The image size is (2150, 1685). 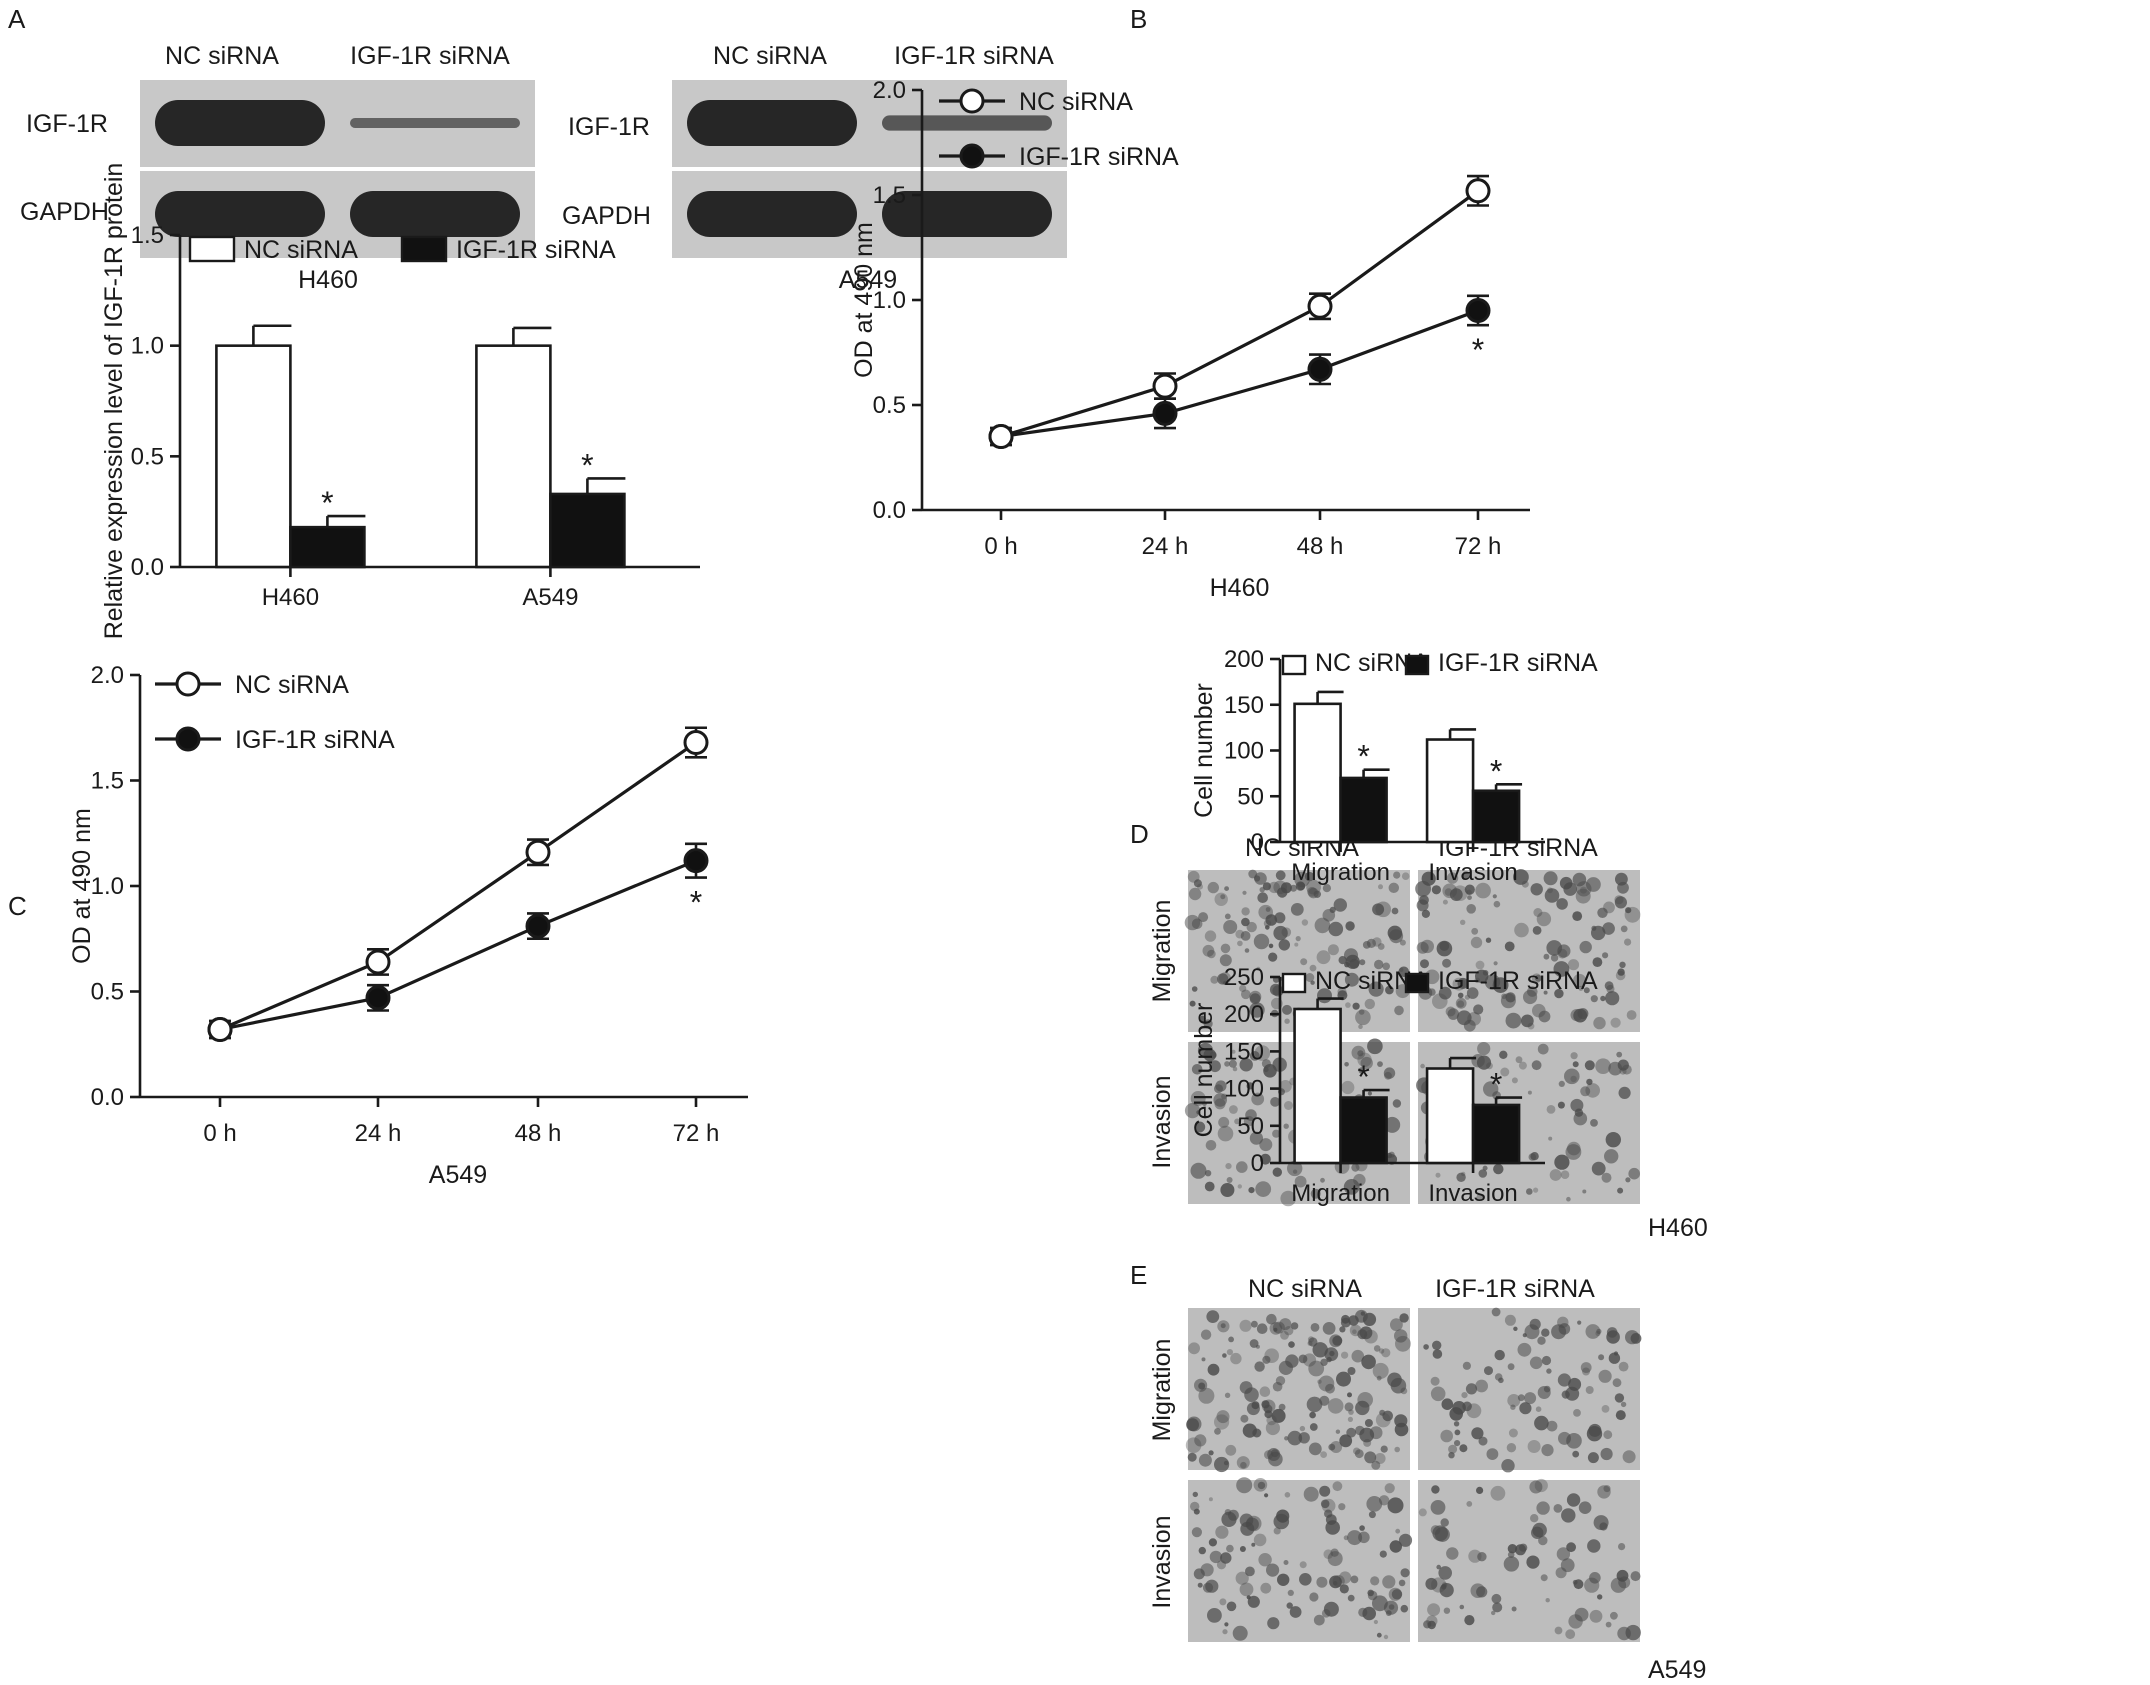 What do you see at coordinates (864, 300) in the screenshot?
I see `b-line-y-axis-title: OD at 490 nm` at bounding box center [864, 300].